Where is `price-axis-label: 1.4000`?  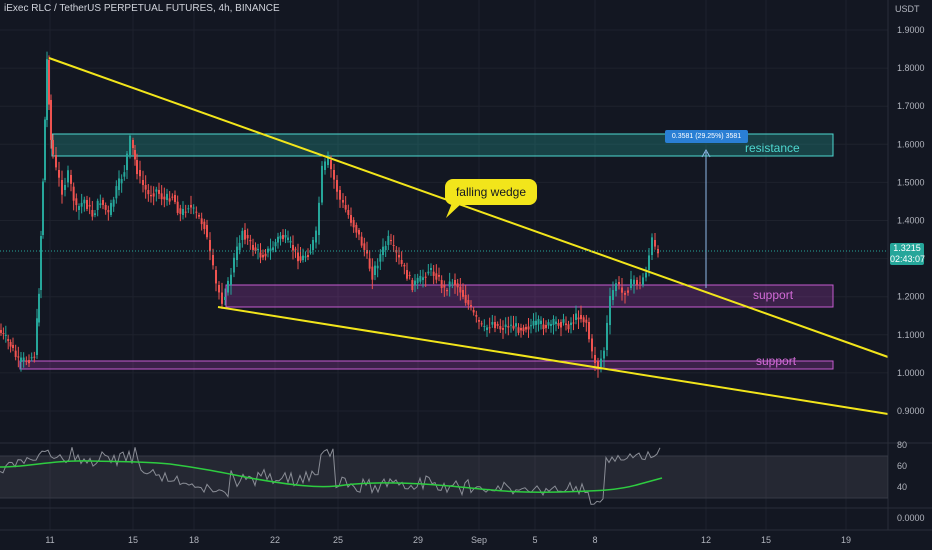
price-axis-label: 1.4000 is located at coordinates (911, 221).